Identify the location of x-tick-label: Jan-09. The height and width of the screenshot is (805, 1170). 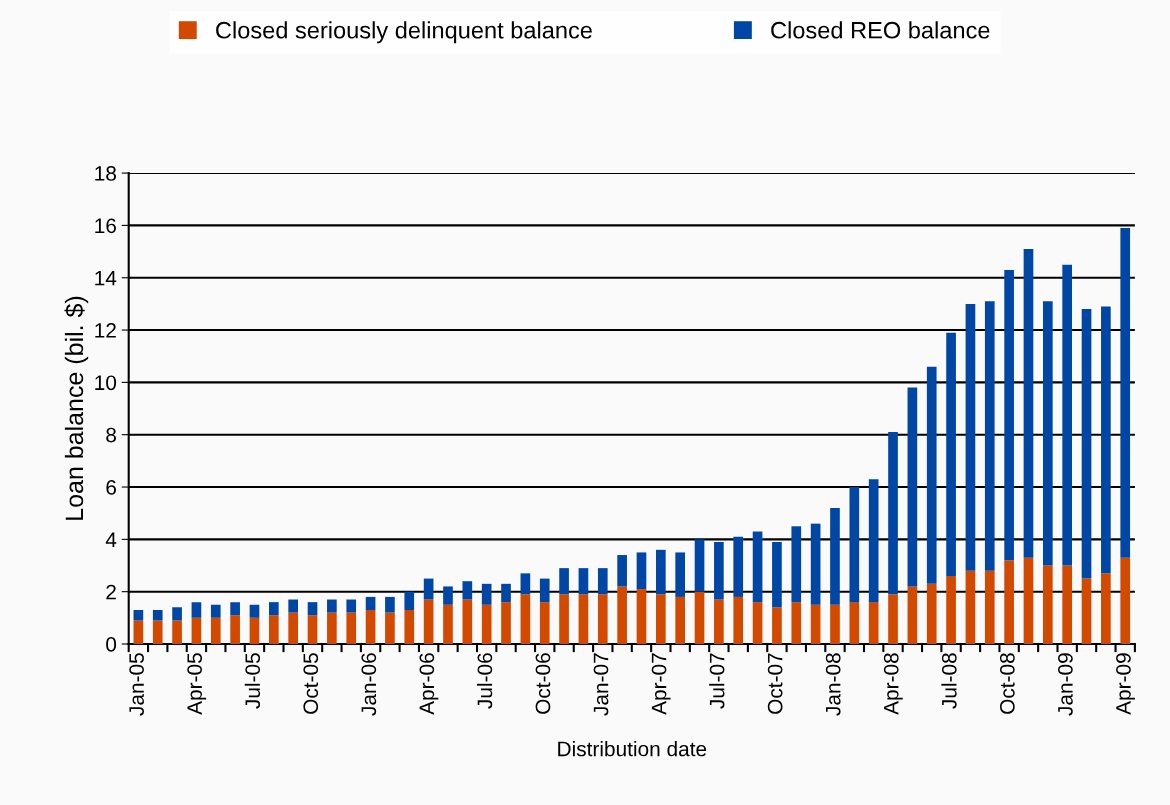
(1065, 684).